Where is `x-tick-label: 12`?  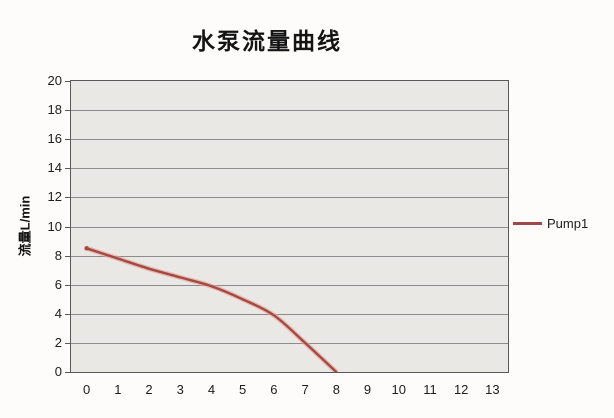 x-tick-label: 12 is located at coordinates (461, 389).